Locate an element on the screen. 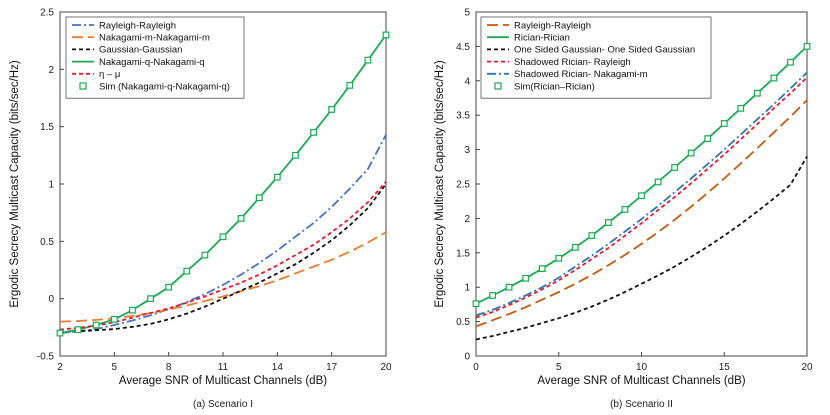  legend-entry: Nakagami-m-Nakagami-m is located at coordinates (154, 38).